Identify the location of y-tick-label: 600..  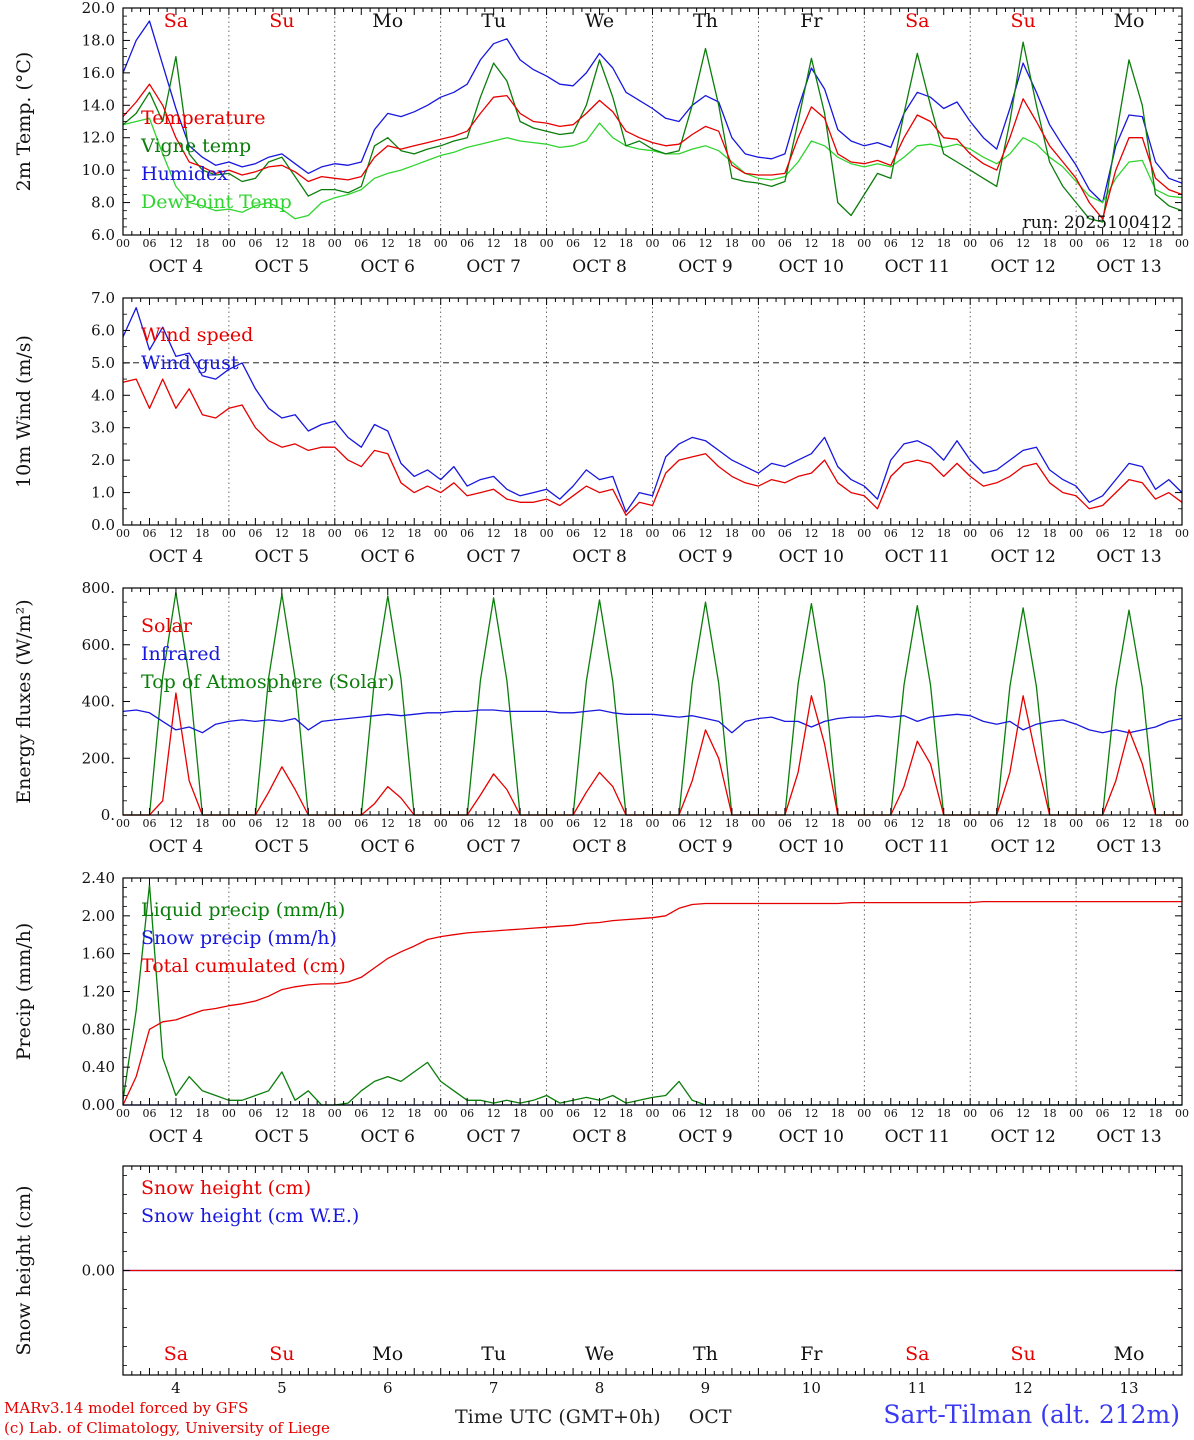
(98, 645).